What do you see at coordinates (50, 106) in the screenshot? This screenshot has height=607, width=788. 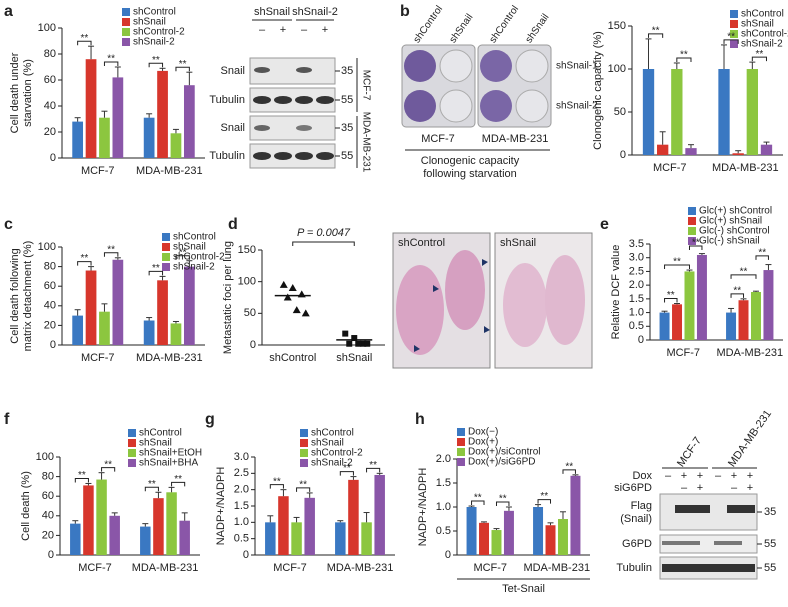 I see `y-tick-label: 40` at bounding box center [50, 106].